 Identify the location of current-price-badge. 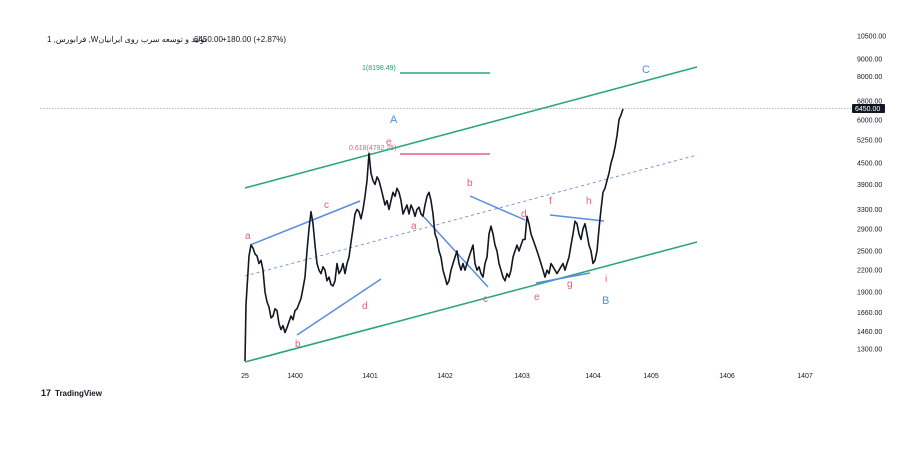
(868, 108).